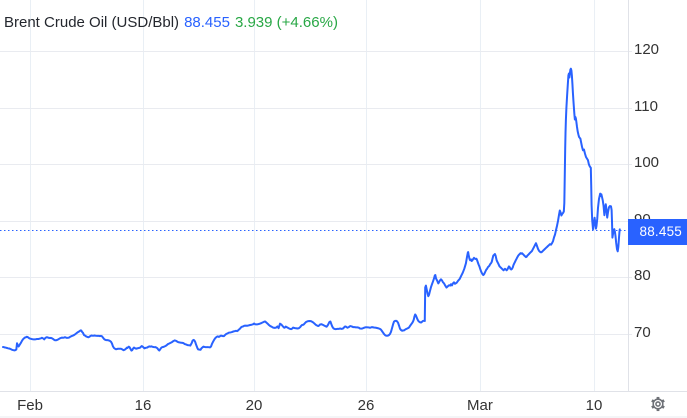  Describe the element at coordinates (286, 22) in the screenshot. I see `price-change-value: 3.939 (+4.66%)` at that location.